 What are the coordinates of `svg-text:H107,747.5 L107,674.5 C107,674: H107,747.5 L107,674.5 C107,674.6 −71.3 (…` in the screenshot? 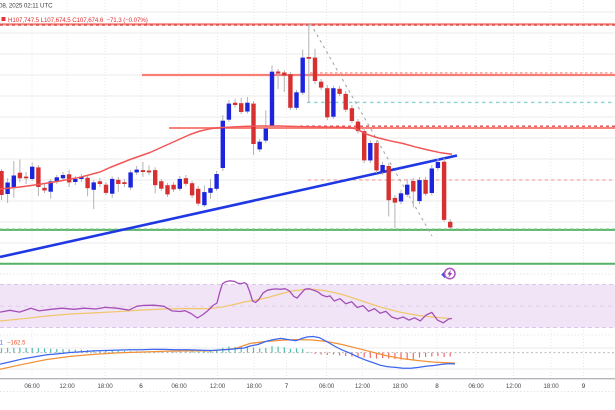 It's located at (78, 20).